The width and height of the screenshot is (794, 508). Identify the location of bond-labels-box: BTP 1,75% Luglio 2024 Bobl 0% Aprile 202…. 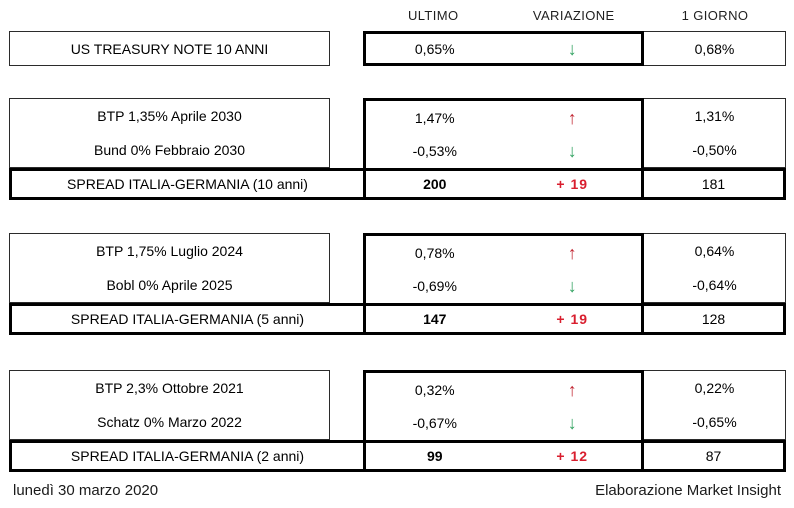
(169, 268).